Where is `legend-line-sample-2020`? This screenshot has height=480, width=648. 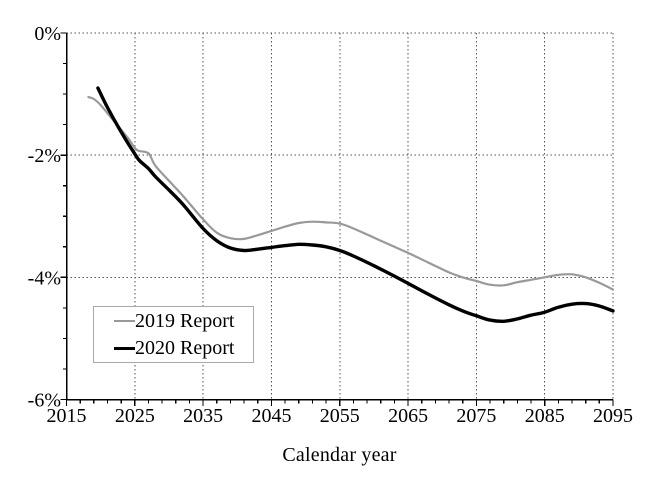 legend-line-sample-2020 is located at coordinates (124, 348).